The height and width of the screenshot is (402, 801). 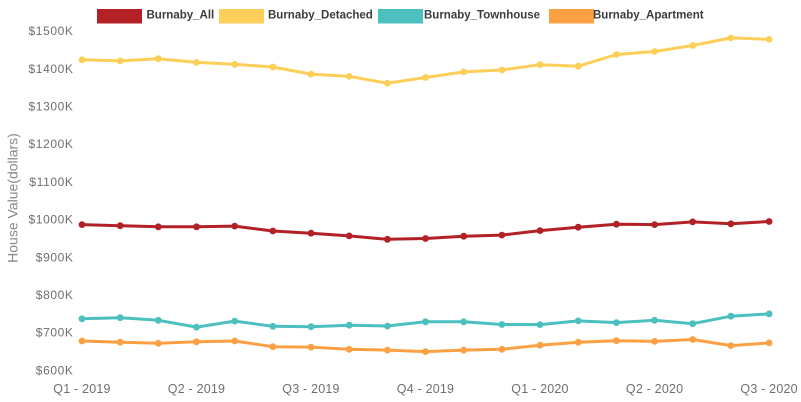 What do you see at coordinates (181, 15) in the screenshot?
I see `svg-text: Burnaby_All` at bounding box center [181, 15].